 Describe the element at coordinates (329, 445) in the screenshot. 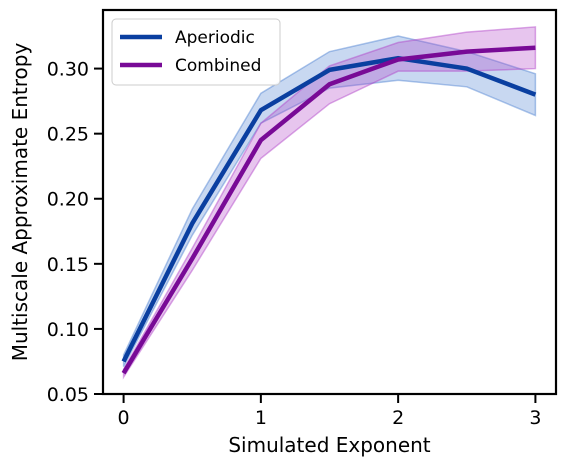

I see `x-axis-title: Simulated Exponent` at that location.